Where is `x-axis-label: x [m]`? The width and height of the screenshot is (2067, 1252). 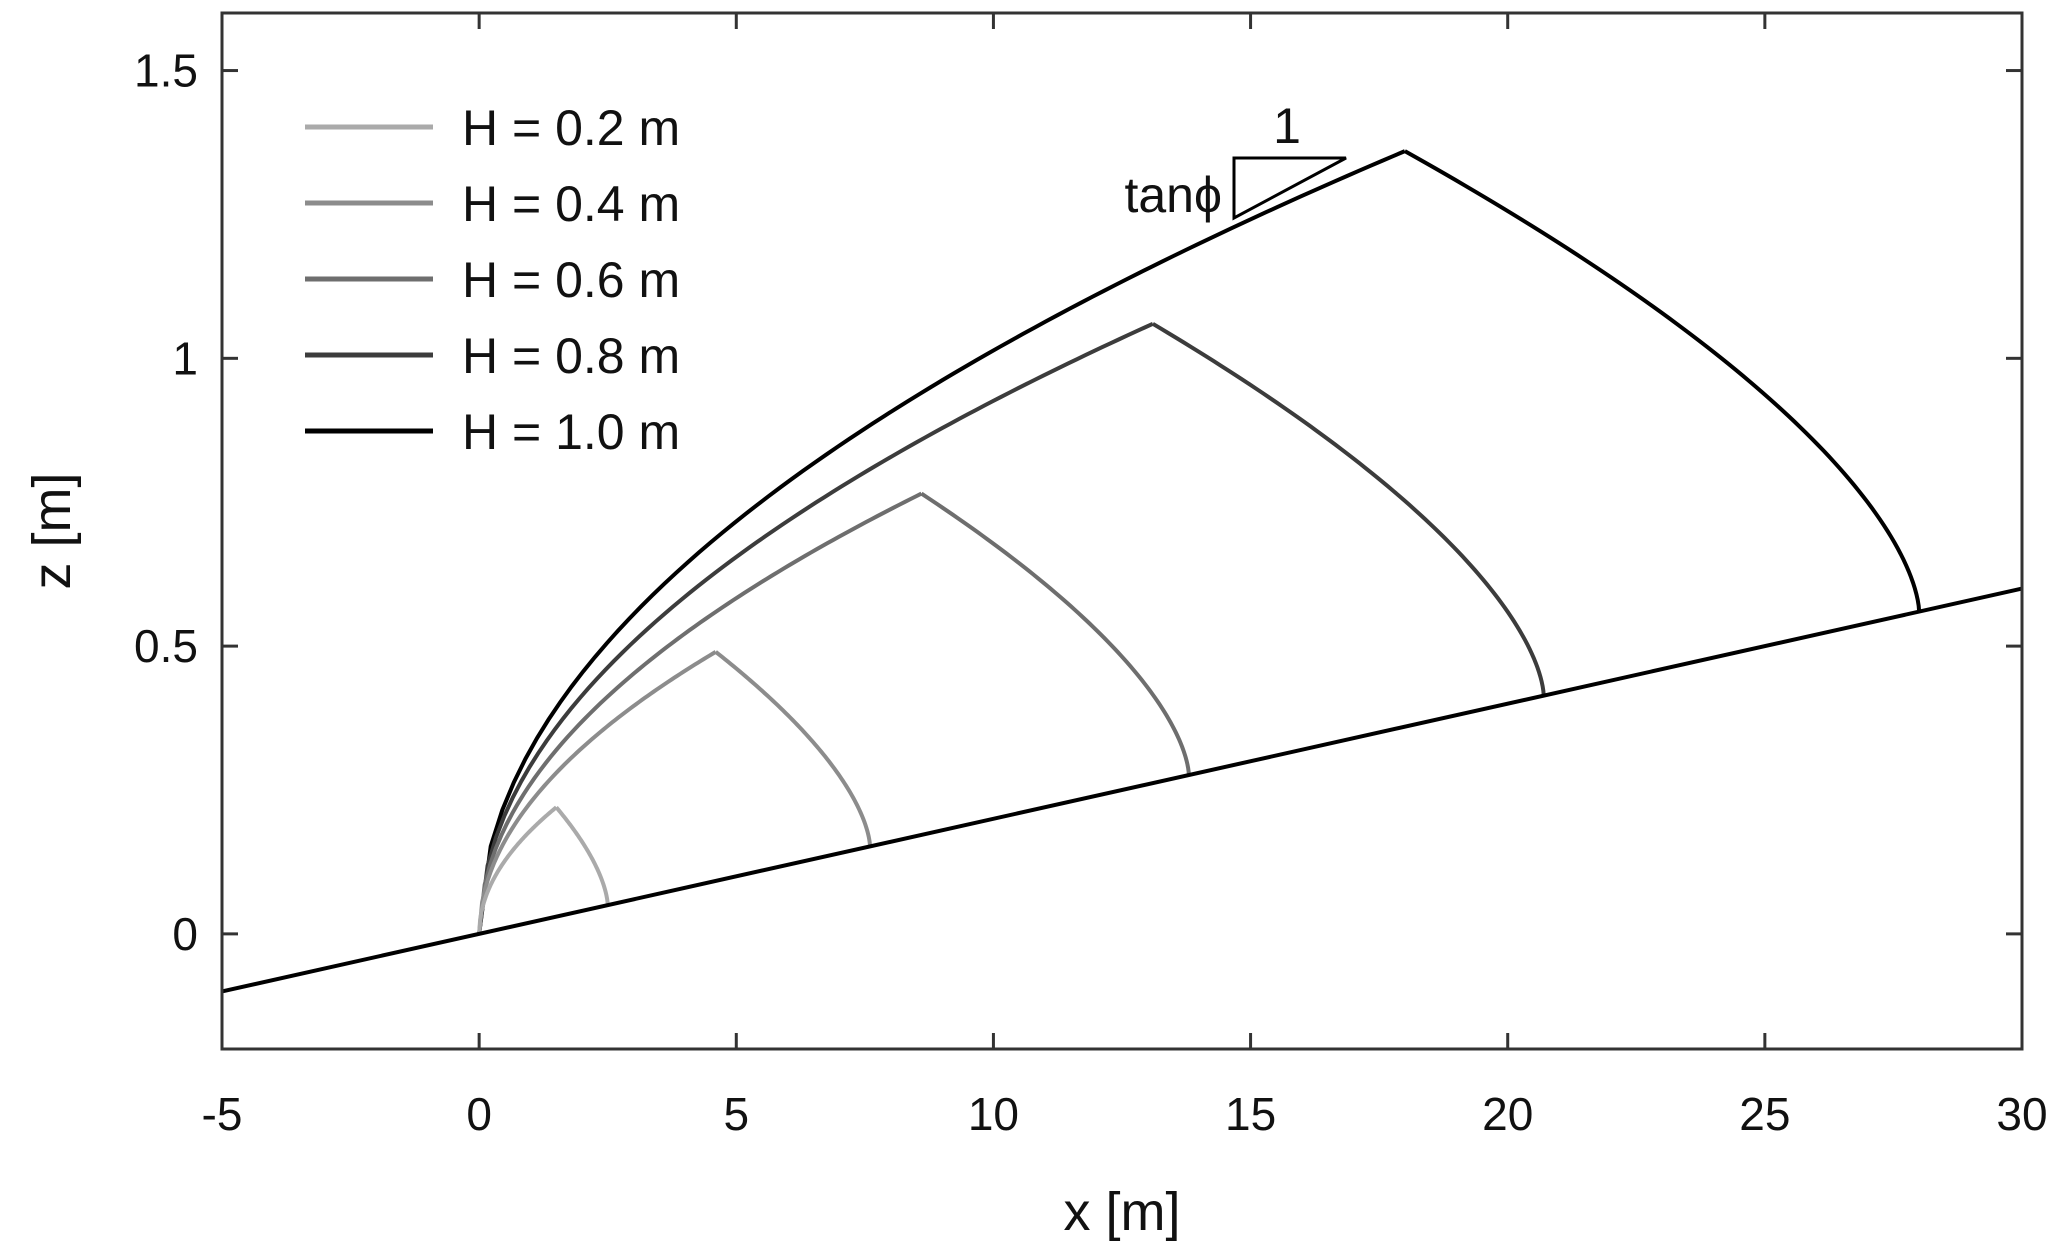
x-axis-label: x [m] is located at coordinates (1122, 1212).